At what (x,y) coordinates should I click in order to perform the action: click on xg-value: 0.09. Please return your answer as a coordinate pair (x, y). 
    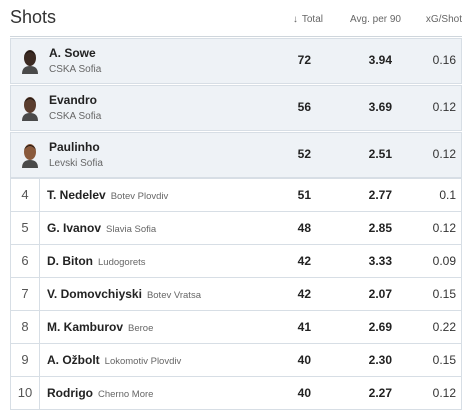
    Looking at the image, I should click on (444, 261).